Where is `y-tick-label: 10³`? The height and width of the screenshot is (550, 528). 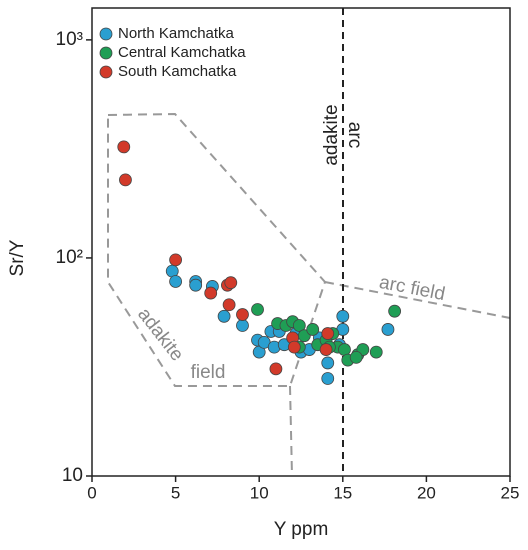 y-tick-label: 10³ is located at coordinates (69, 39).